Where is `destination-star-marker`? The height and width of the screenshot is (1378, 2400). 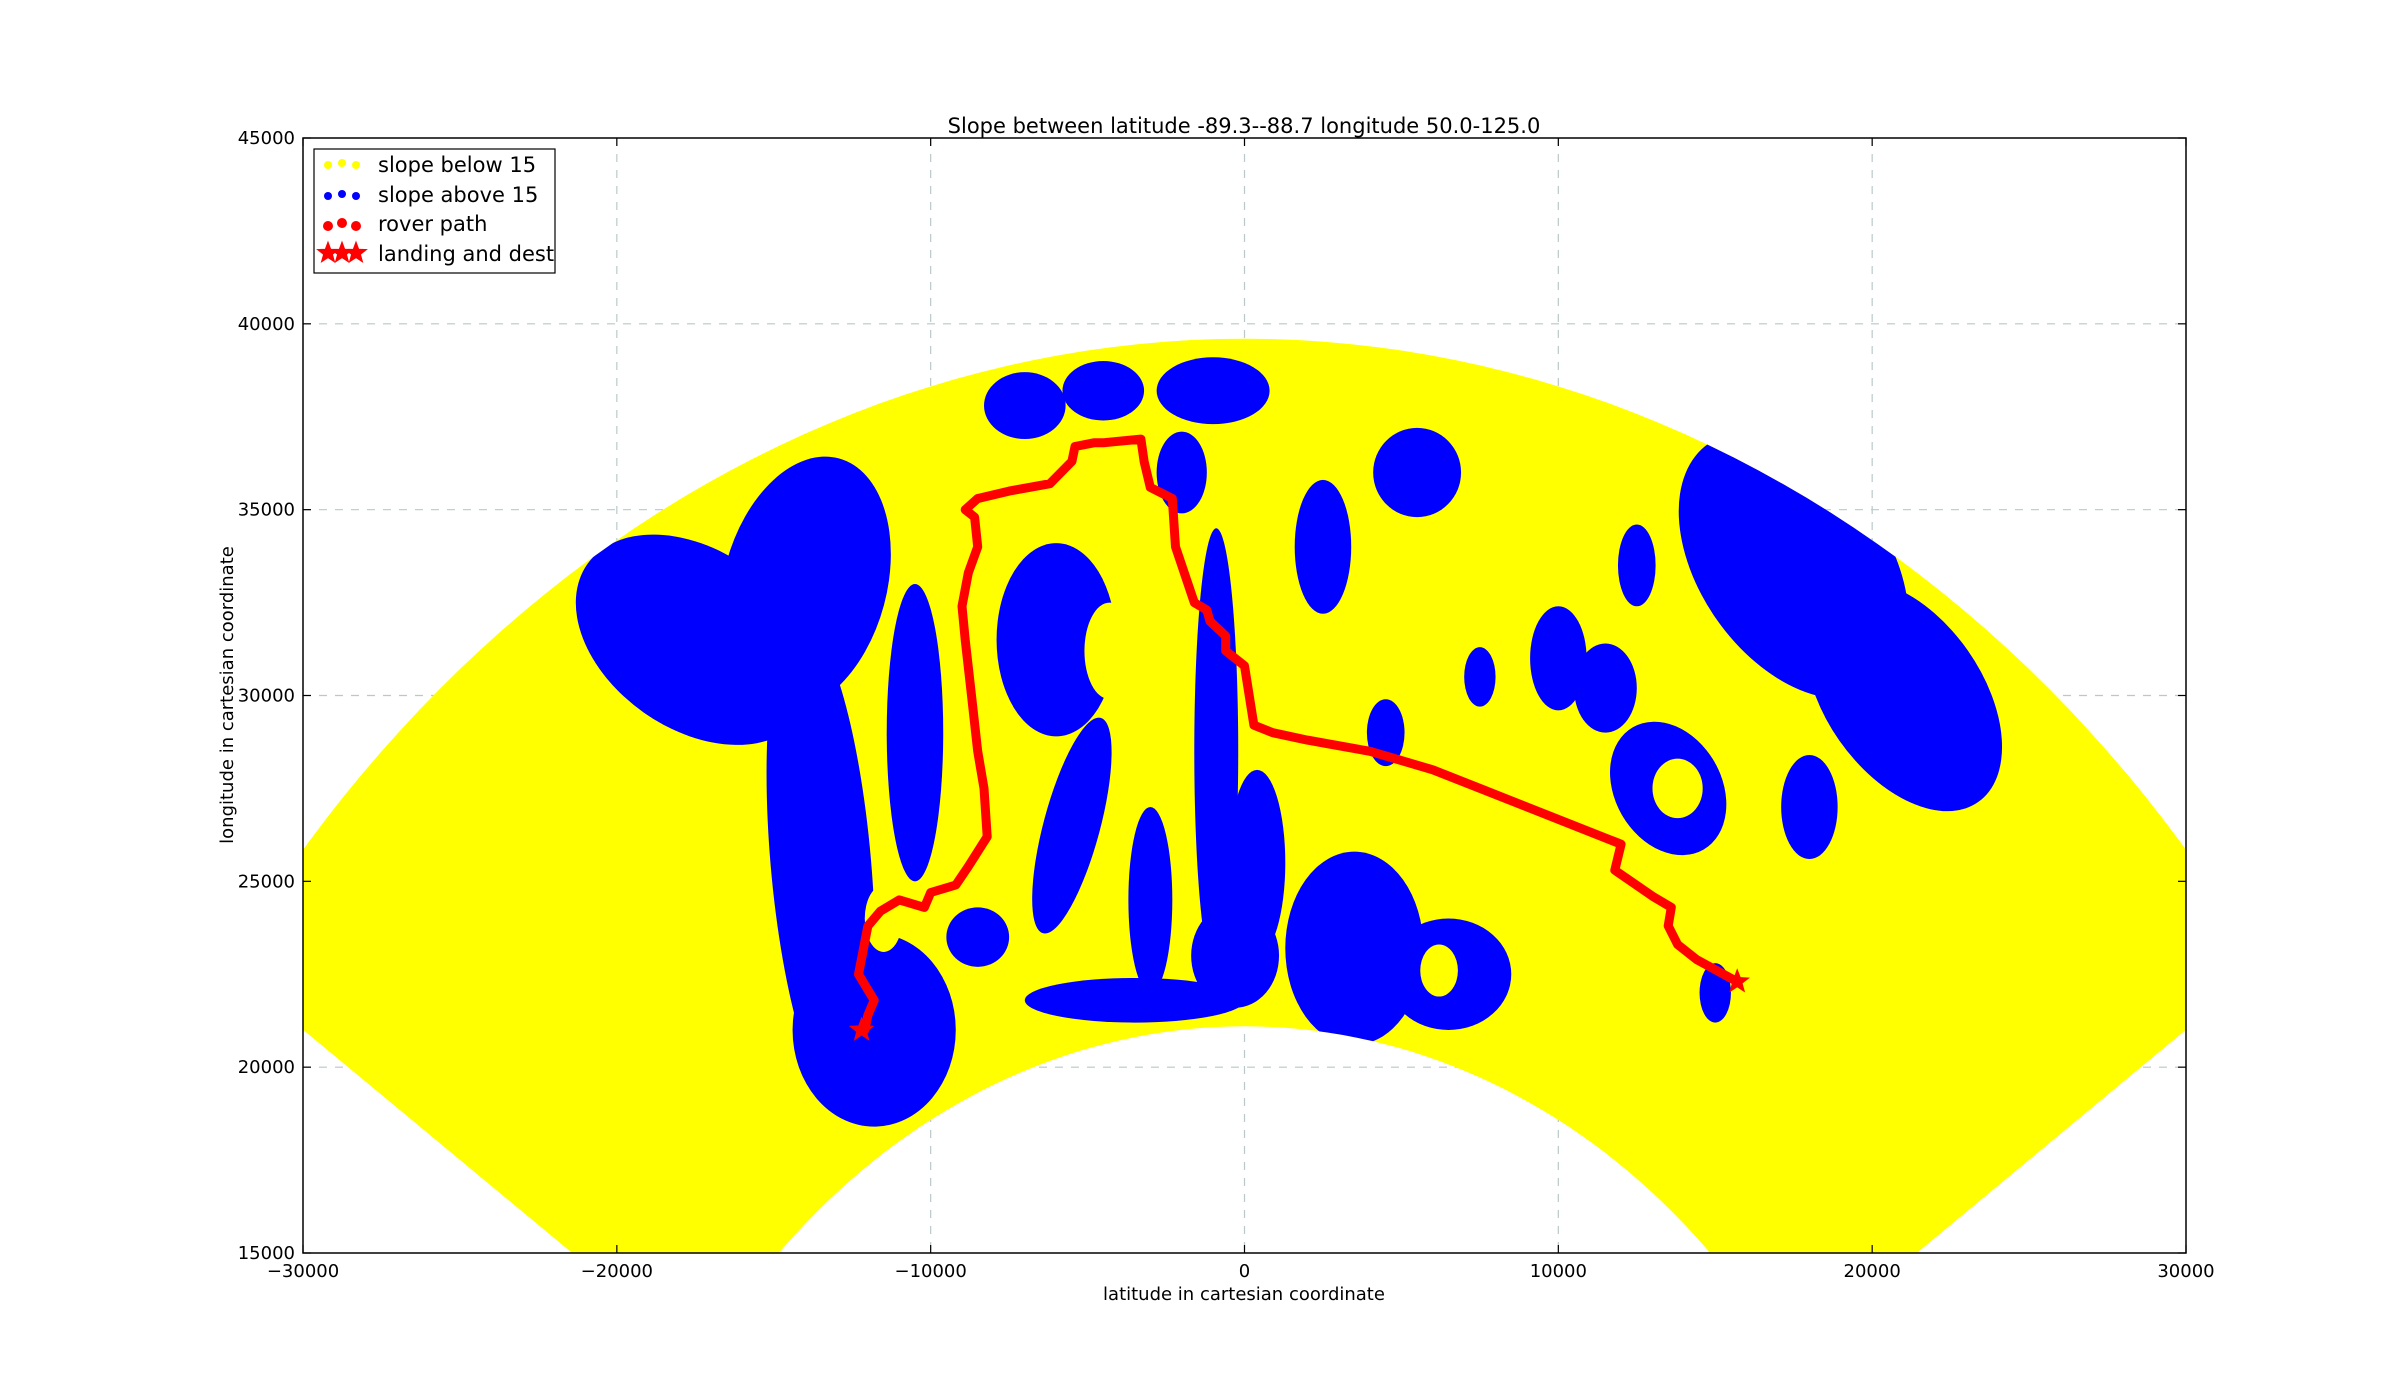 destination-star-marker is located at coordinates (1737, 980).